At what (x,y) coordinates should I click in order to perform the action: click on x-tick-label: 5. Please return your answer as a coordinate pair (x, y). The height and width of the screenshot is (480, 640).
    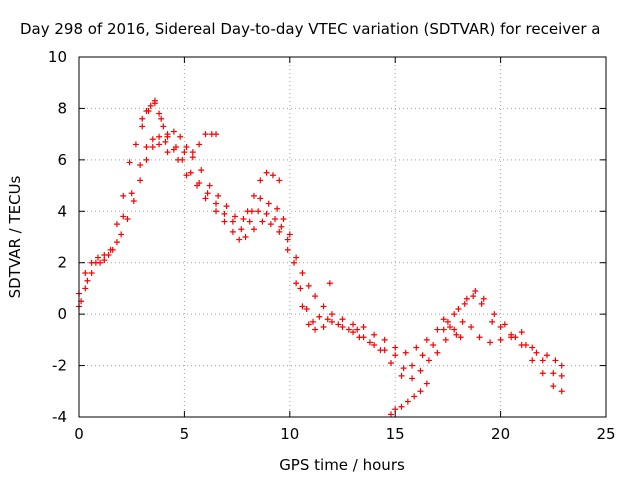
    Looking at the image, I should click on (185, 434).